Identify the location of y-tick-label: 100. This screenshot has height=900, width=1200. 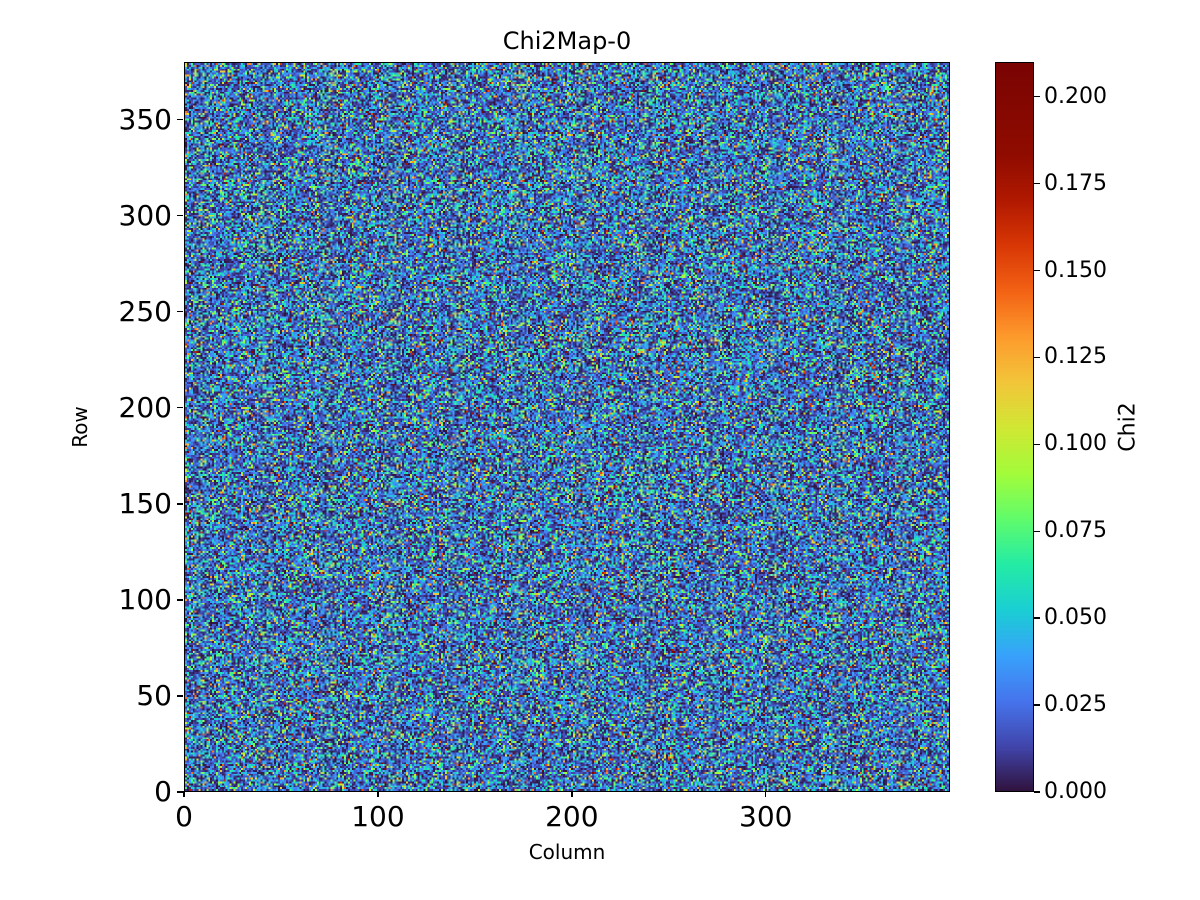
(145, 599).